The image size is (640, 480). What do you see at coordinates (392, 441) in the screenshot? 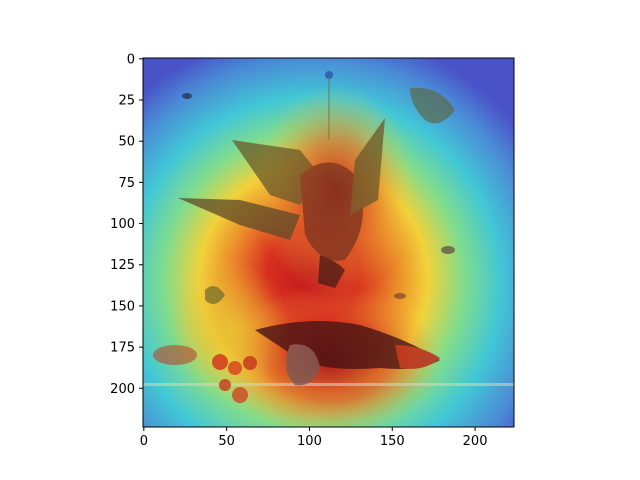
I see `x-tick-label: 150` at bounding box center [392, 441].